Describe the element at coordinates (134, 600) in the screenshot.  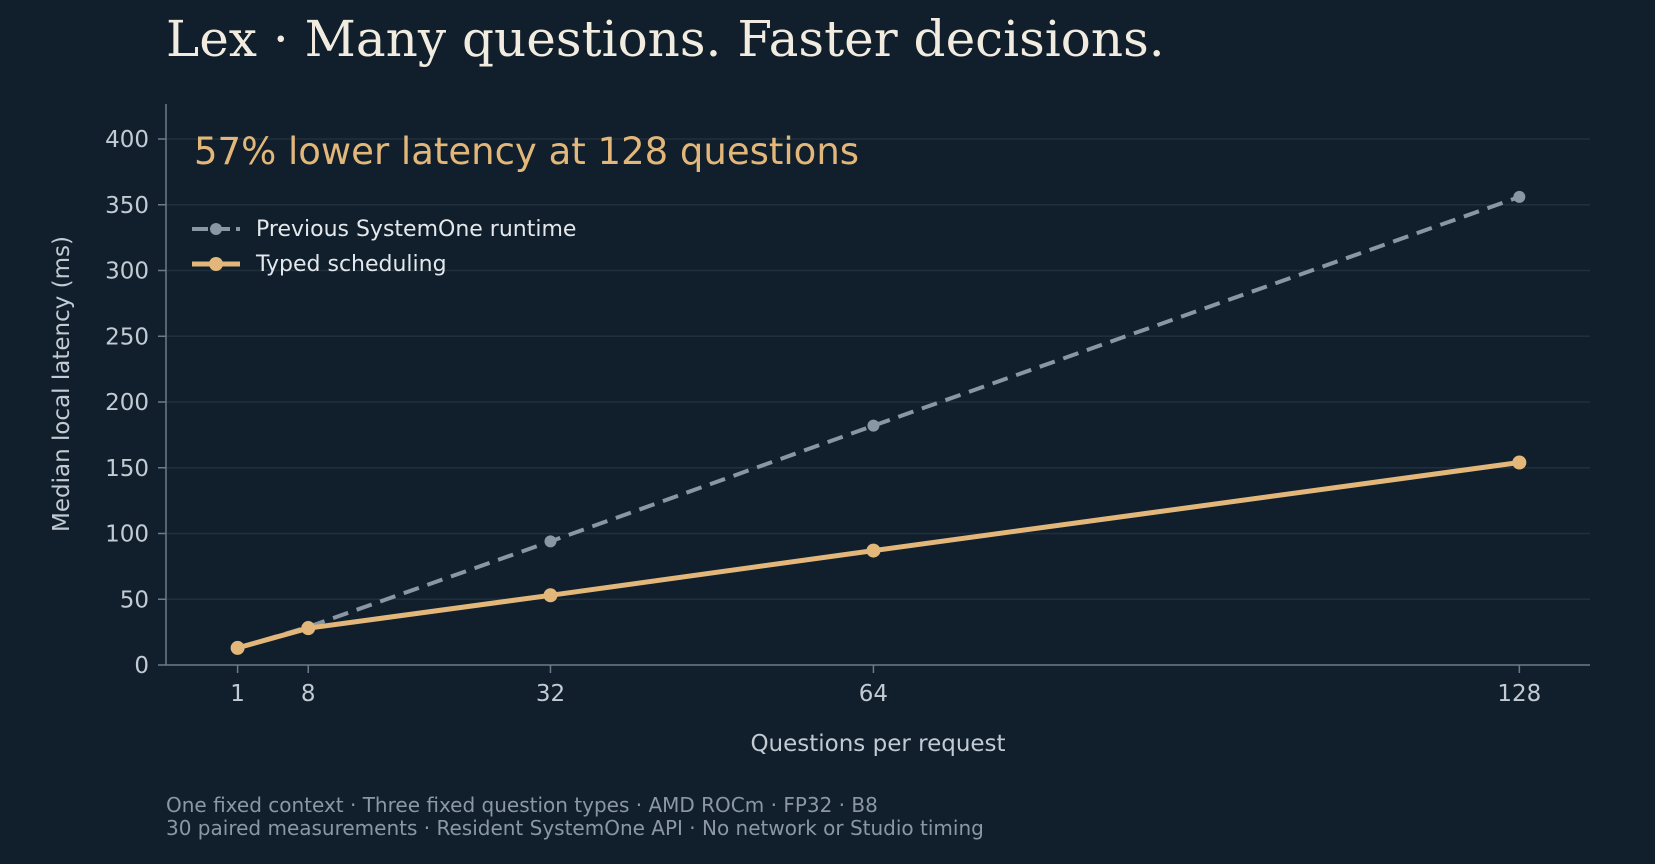
I see `y-tick-label: 50` at that location.